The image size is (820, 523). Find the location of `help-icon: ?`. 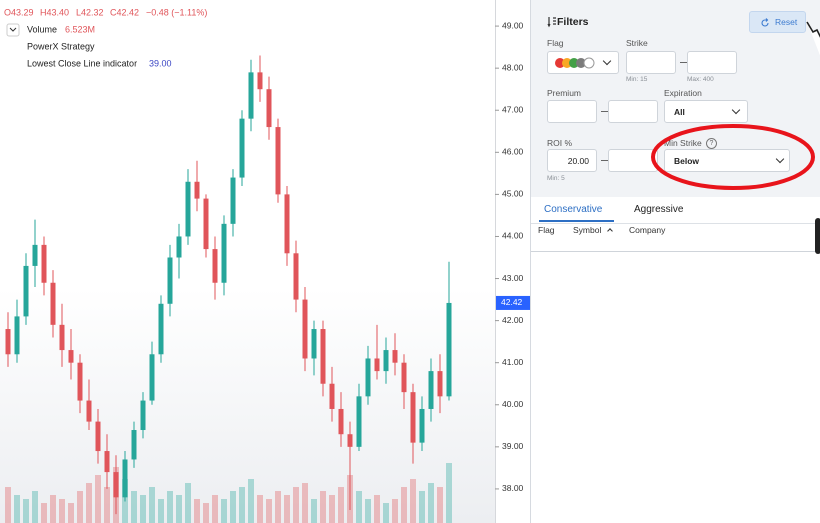

help-icon: ? is located at coordinates (711, 143).